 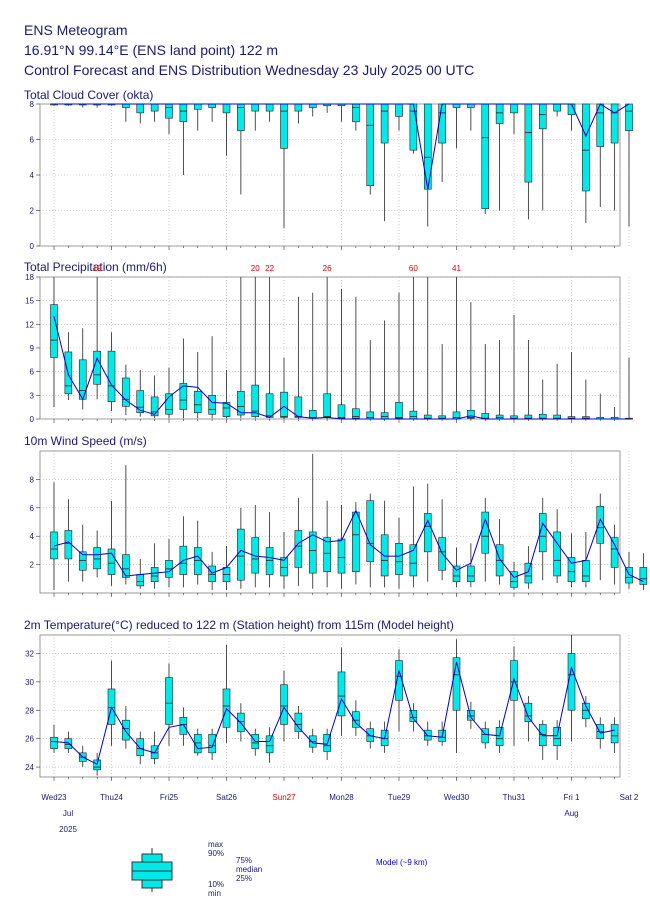 I want to click on day-label: Mon28, so click(x=341, y=797).